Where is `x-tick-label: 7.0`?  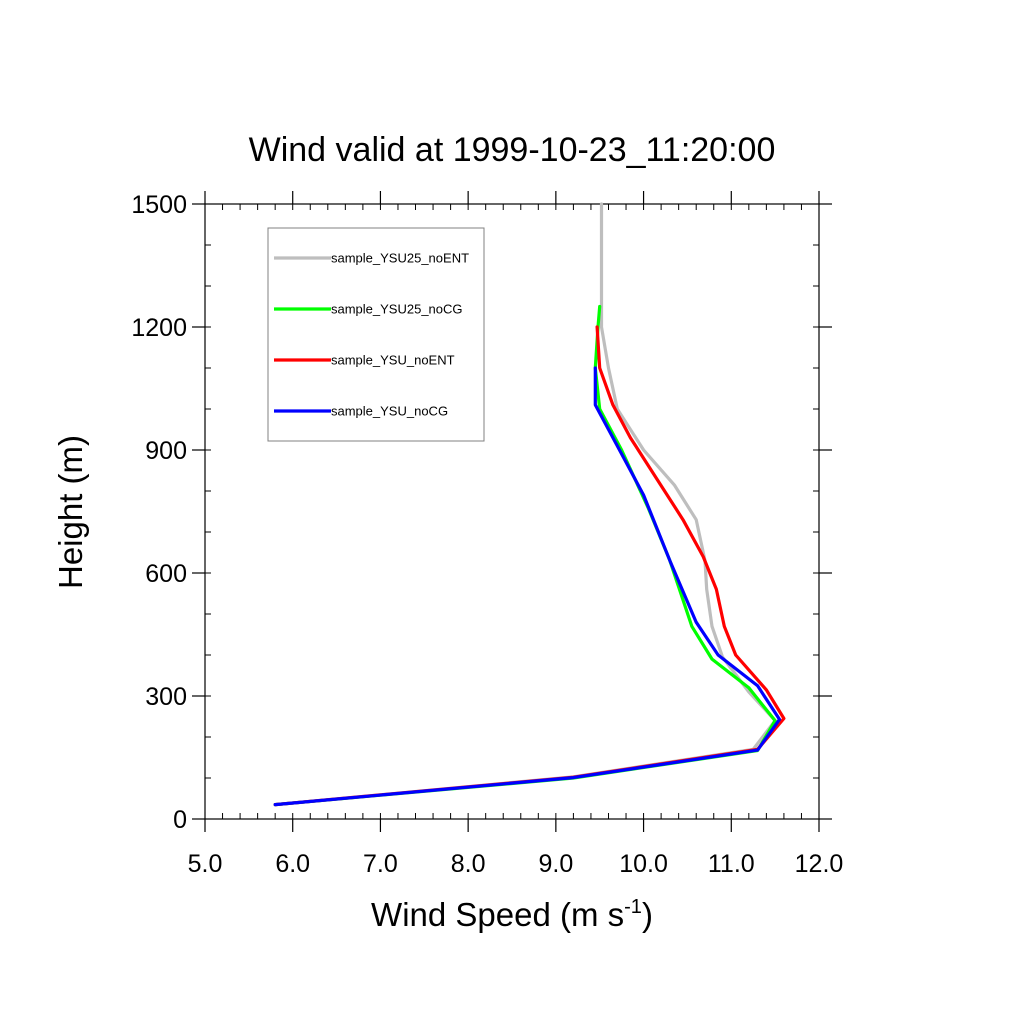 x-tick-label: 7.0 is located at coordinates (380, 864).